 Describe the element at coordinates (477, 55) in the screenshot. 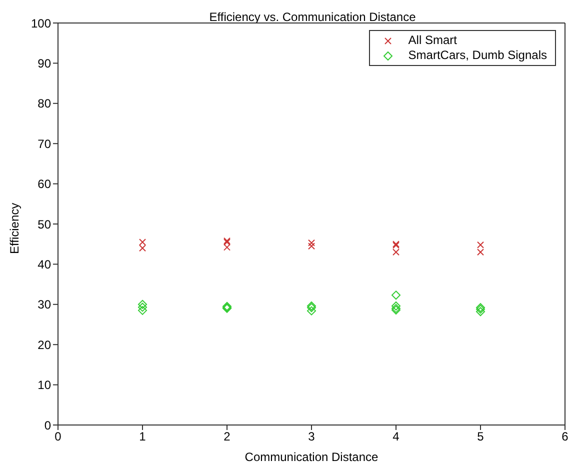

I see `legend-label: SmartCars, Dumb Signals` at that location.